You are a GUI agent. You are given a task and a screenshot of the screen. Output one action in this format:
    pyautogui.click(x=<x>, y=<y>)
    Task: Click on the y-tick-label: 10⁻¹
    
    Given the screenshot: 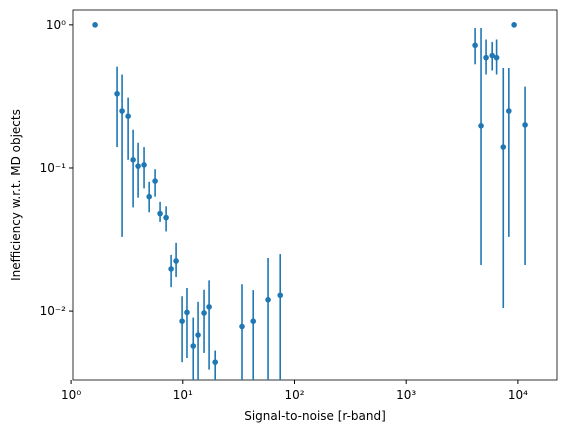 What is the action you would take?
    pyautogui.click(x=53, y=168)
    